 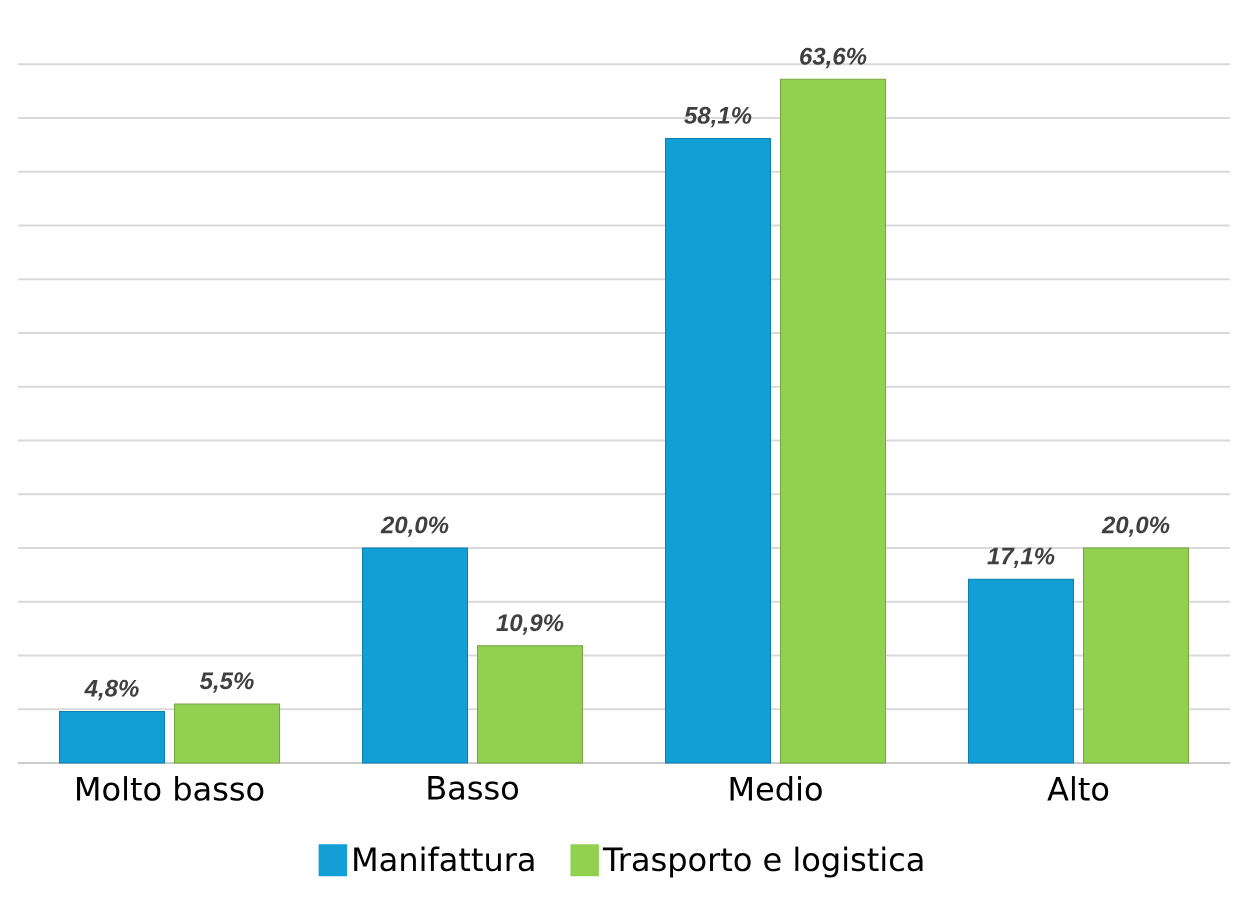 What do you see at coordinates (170, 788) in the screenshot?
I see `x-tick-label: Molto basso` at bounding box center [170, 788].